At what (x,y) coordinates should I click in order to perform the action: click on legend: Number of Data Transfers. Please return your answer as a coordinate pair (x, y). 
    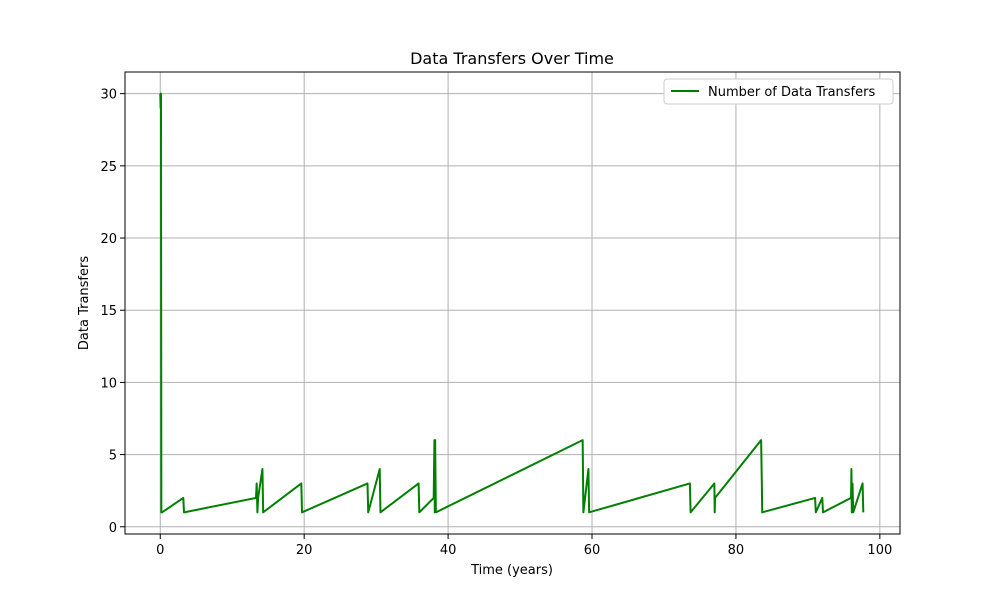
    Looking at the image, I should click on (778, 91).